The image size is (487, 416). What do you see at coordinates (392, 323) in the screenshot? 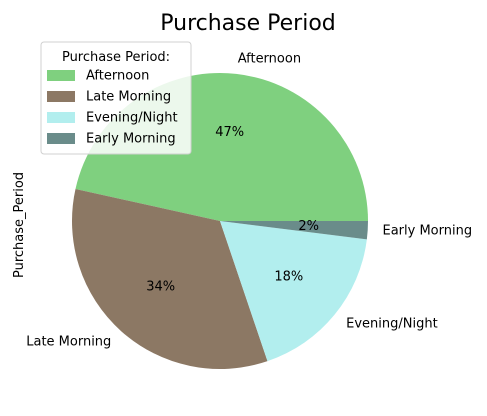
I see `slice-label-evening-night: Evening/Night` at bounding box center [392, 323].